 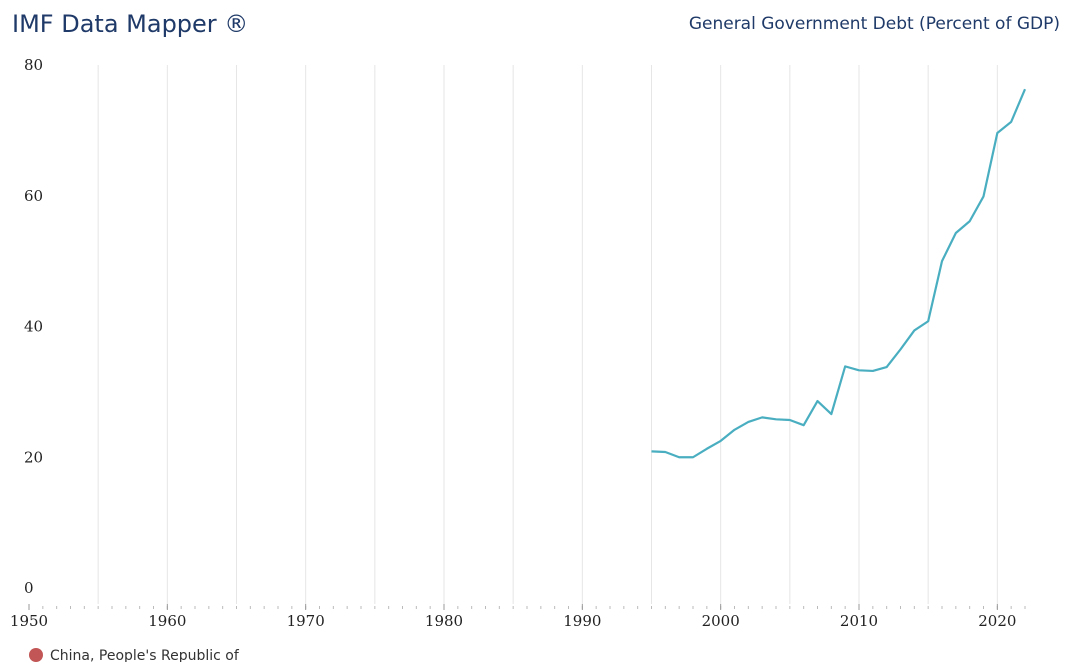 What do you see at coordinates (874, 24) in the screenshot?
I see `chart-subtitle: General Government Debt (Percent of GDP)` at bounding box center [874, 24].